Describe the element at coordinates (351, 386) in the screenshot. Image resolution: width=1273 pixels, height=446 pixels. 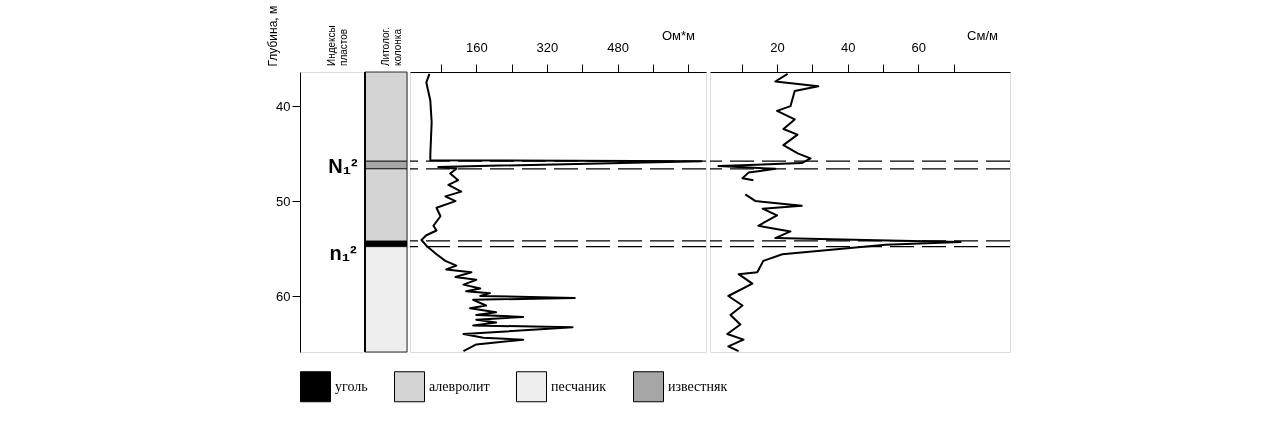
I see `legend-label: уголь` at that location.